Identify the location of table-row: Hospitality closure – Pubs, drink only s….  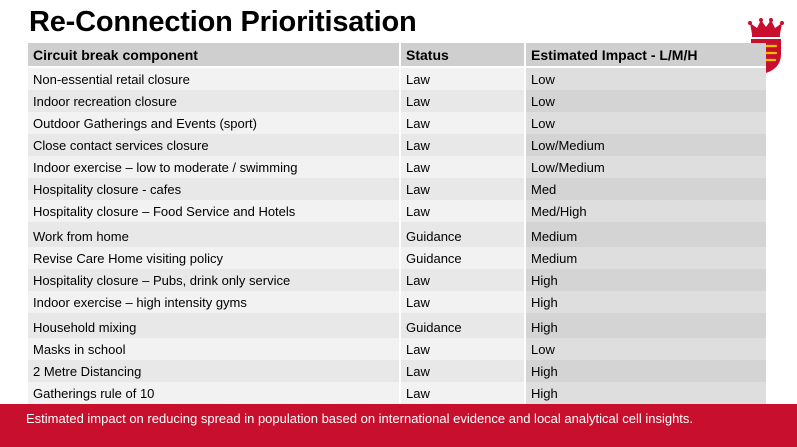
(397, 280).